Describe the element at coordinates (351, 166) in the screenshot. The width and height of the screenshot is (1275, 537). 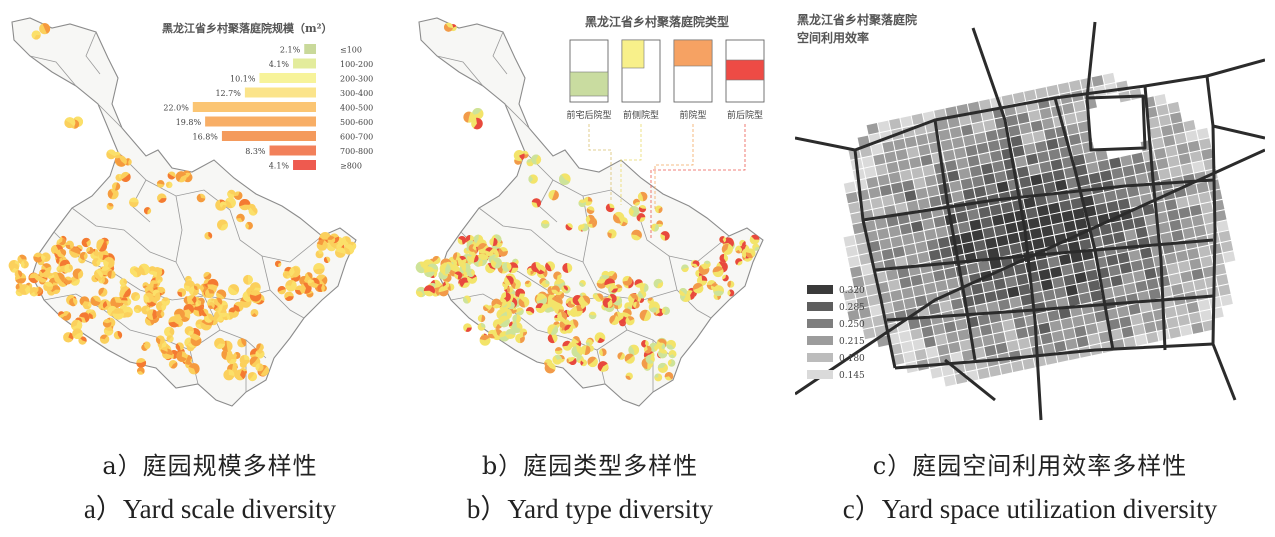
I see `scale-legend-range: ≥800` at that location.